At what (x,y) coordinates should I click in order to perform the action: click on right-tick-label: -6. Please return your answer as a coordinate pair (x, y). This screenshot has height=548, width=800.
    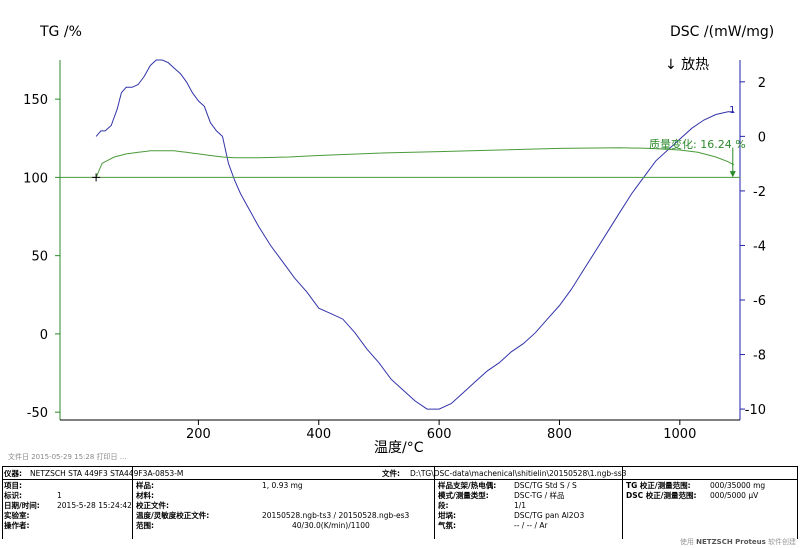
    Looking at the image, I should click on (759, 301).